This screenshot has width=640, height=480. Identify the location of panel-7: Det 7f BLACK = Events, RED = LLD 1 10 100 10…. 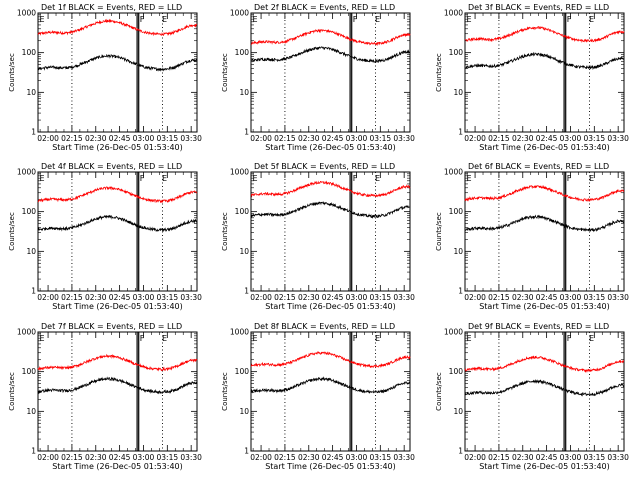
(105, 396).